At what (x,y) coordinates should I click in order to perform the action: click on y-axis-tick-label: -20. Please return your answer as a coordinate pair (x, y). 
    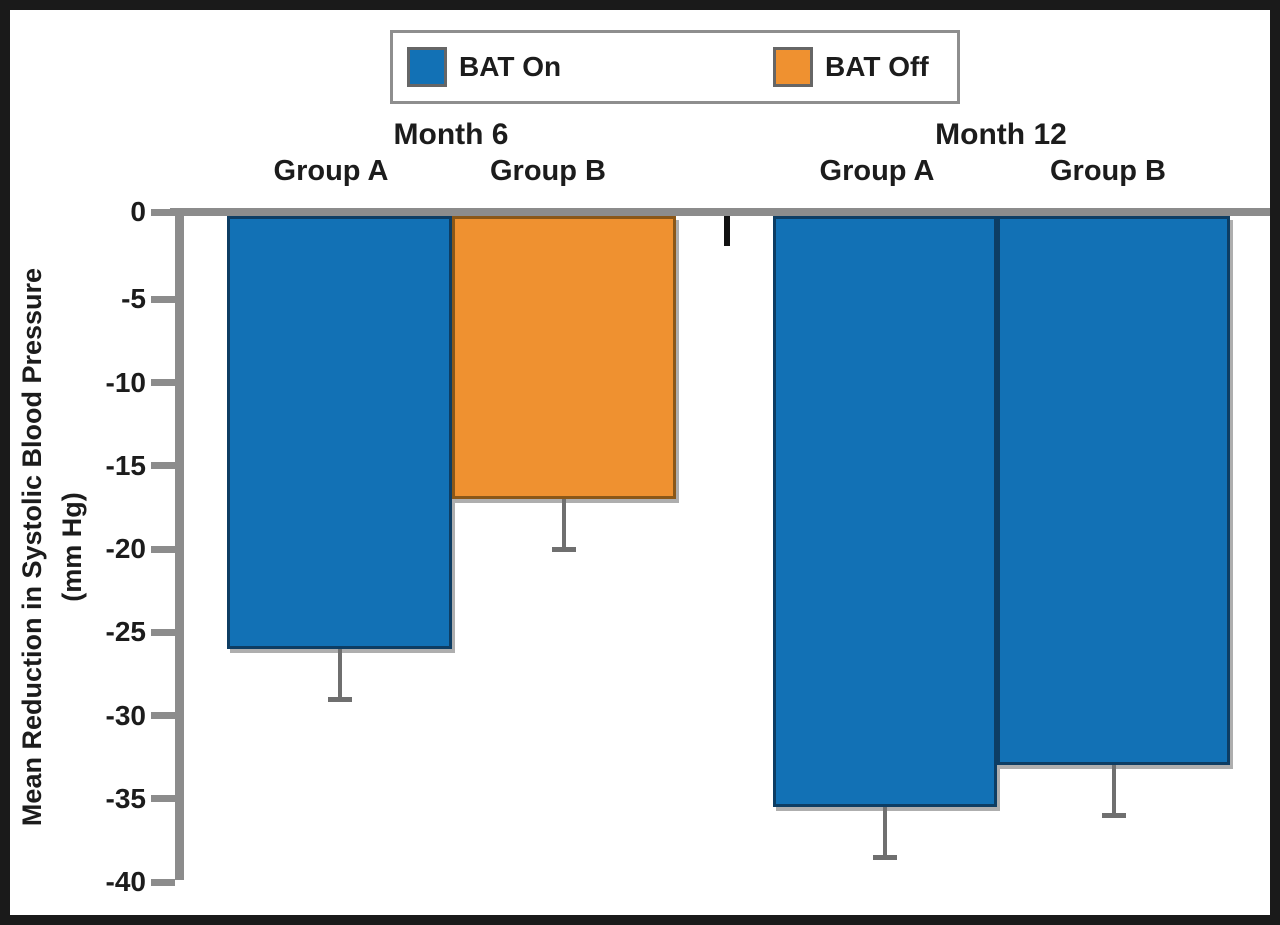
    Looking at the image, I should click on (125, 548).